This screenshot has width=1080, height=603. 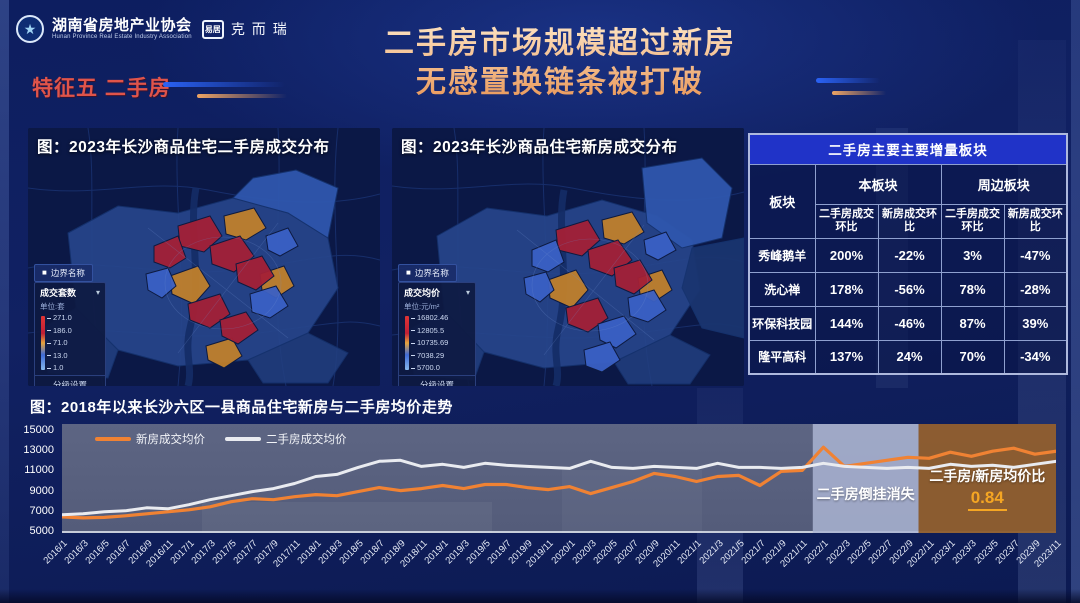 I want to click on table-row: 洗心禅 178% -56% 78% -28%, so click(x=908, y=289).